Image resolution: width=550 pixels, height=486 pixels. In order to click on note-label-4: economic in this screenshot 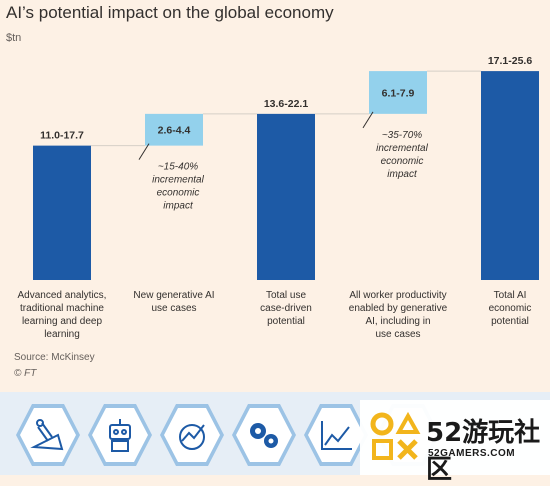, I will do `click(402, 161)`.